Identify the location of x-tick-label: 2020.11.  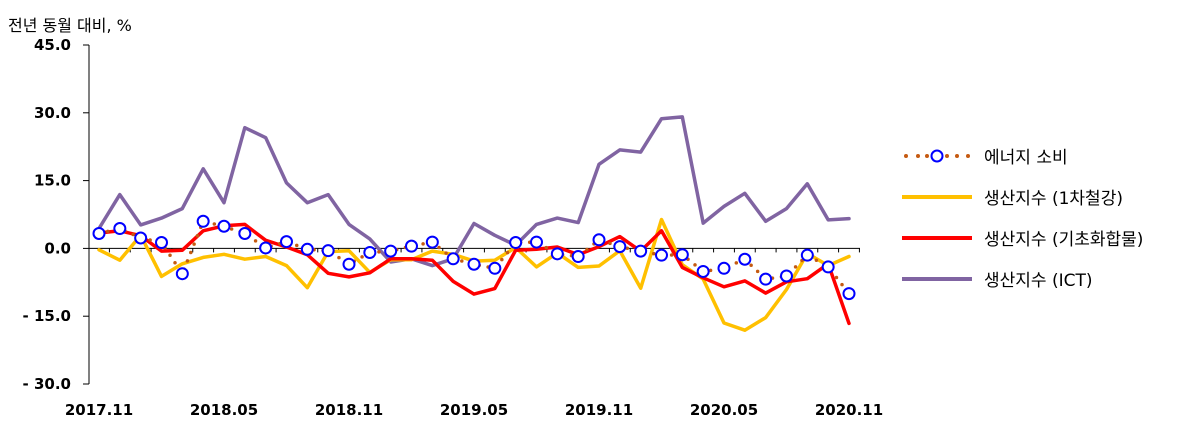
(849, 410).